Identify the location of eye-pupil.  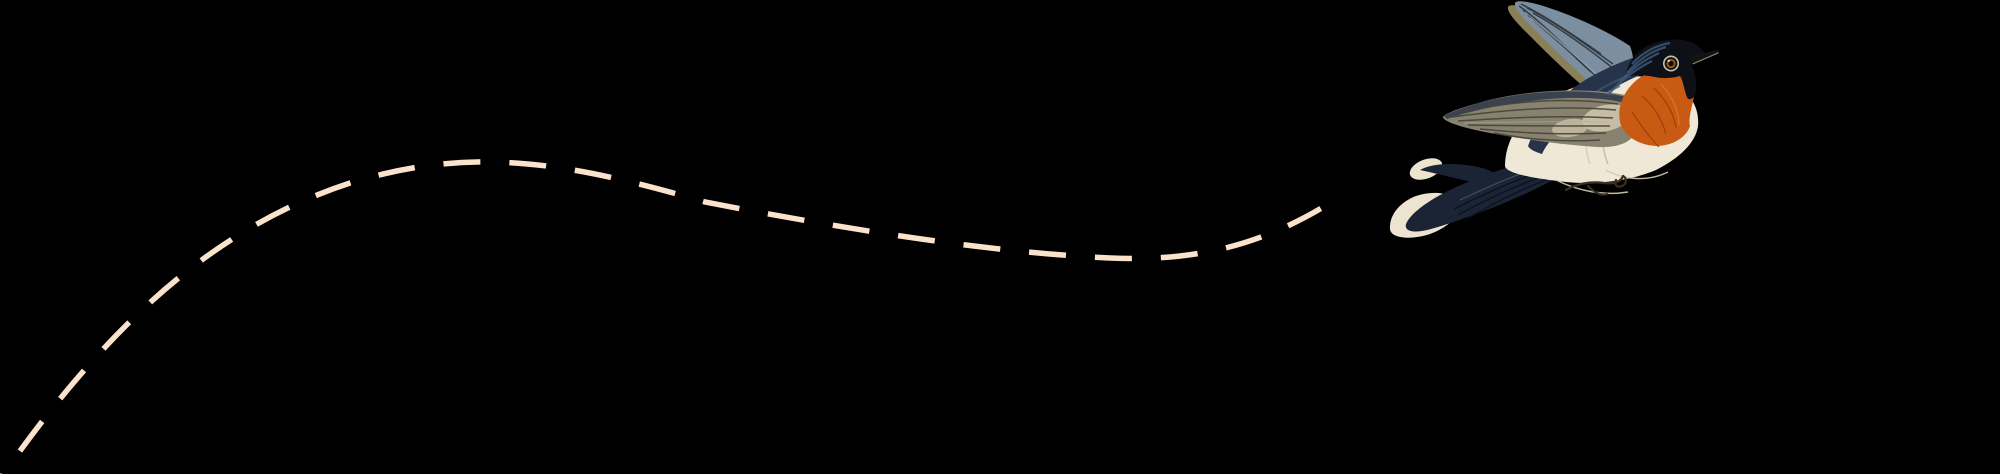
(1671, 63).